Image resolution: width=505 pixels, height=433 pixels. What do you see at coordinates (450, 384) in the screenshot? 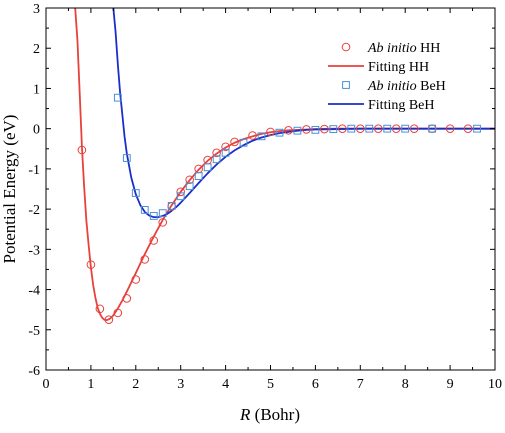
I see `x-tick-label: 9` at bounding box center [450, 384].